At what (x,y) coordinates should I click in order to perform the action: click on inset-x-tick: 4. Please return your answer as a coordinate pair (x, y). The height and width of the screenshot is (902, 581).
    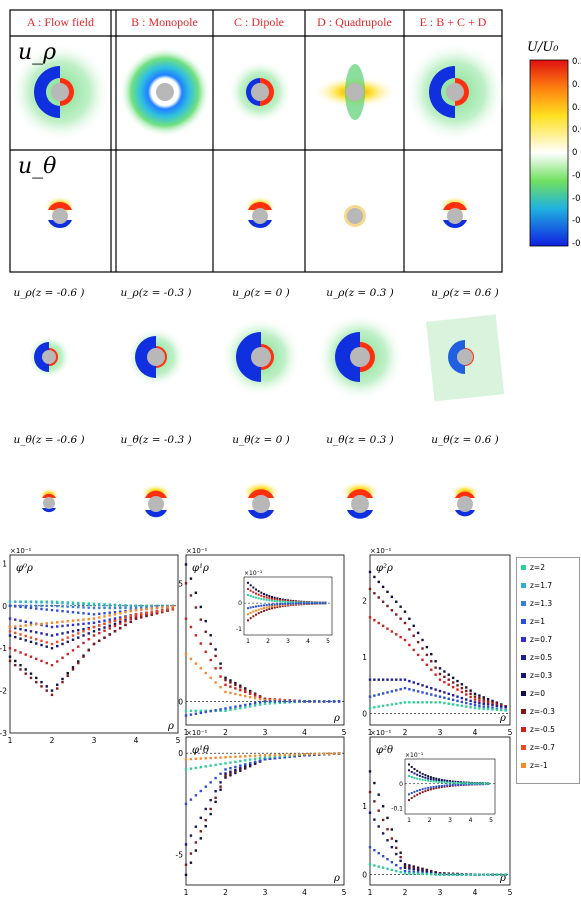
    Looking at the image, I should click on (308, 641).